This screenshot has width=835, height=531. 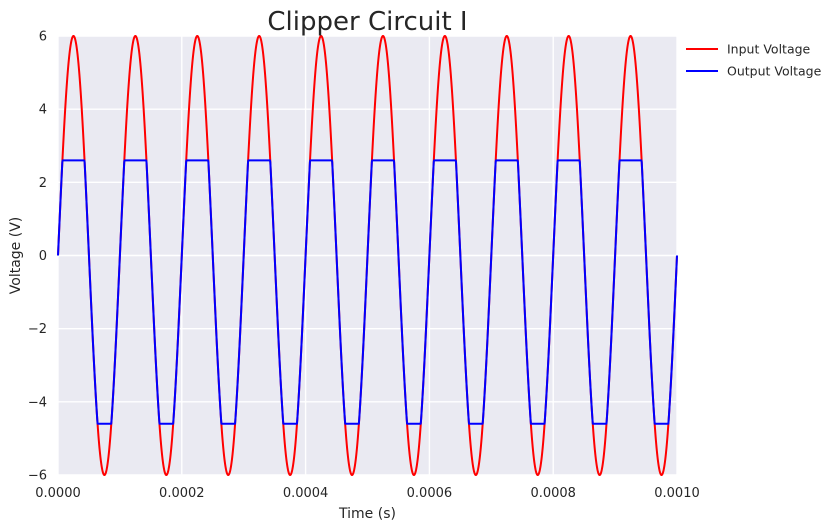 I want to click on y-tick-labels: −6 −4 −2 0 2 4 6, so click(x=37, y=257).